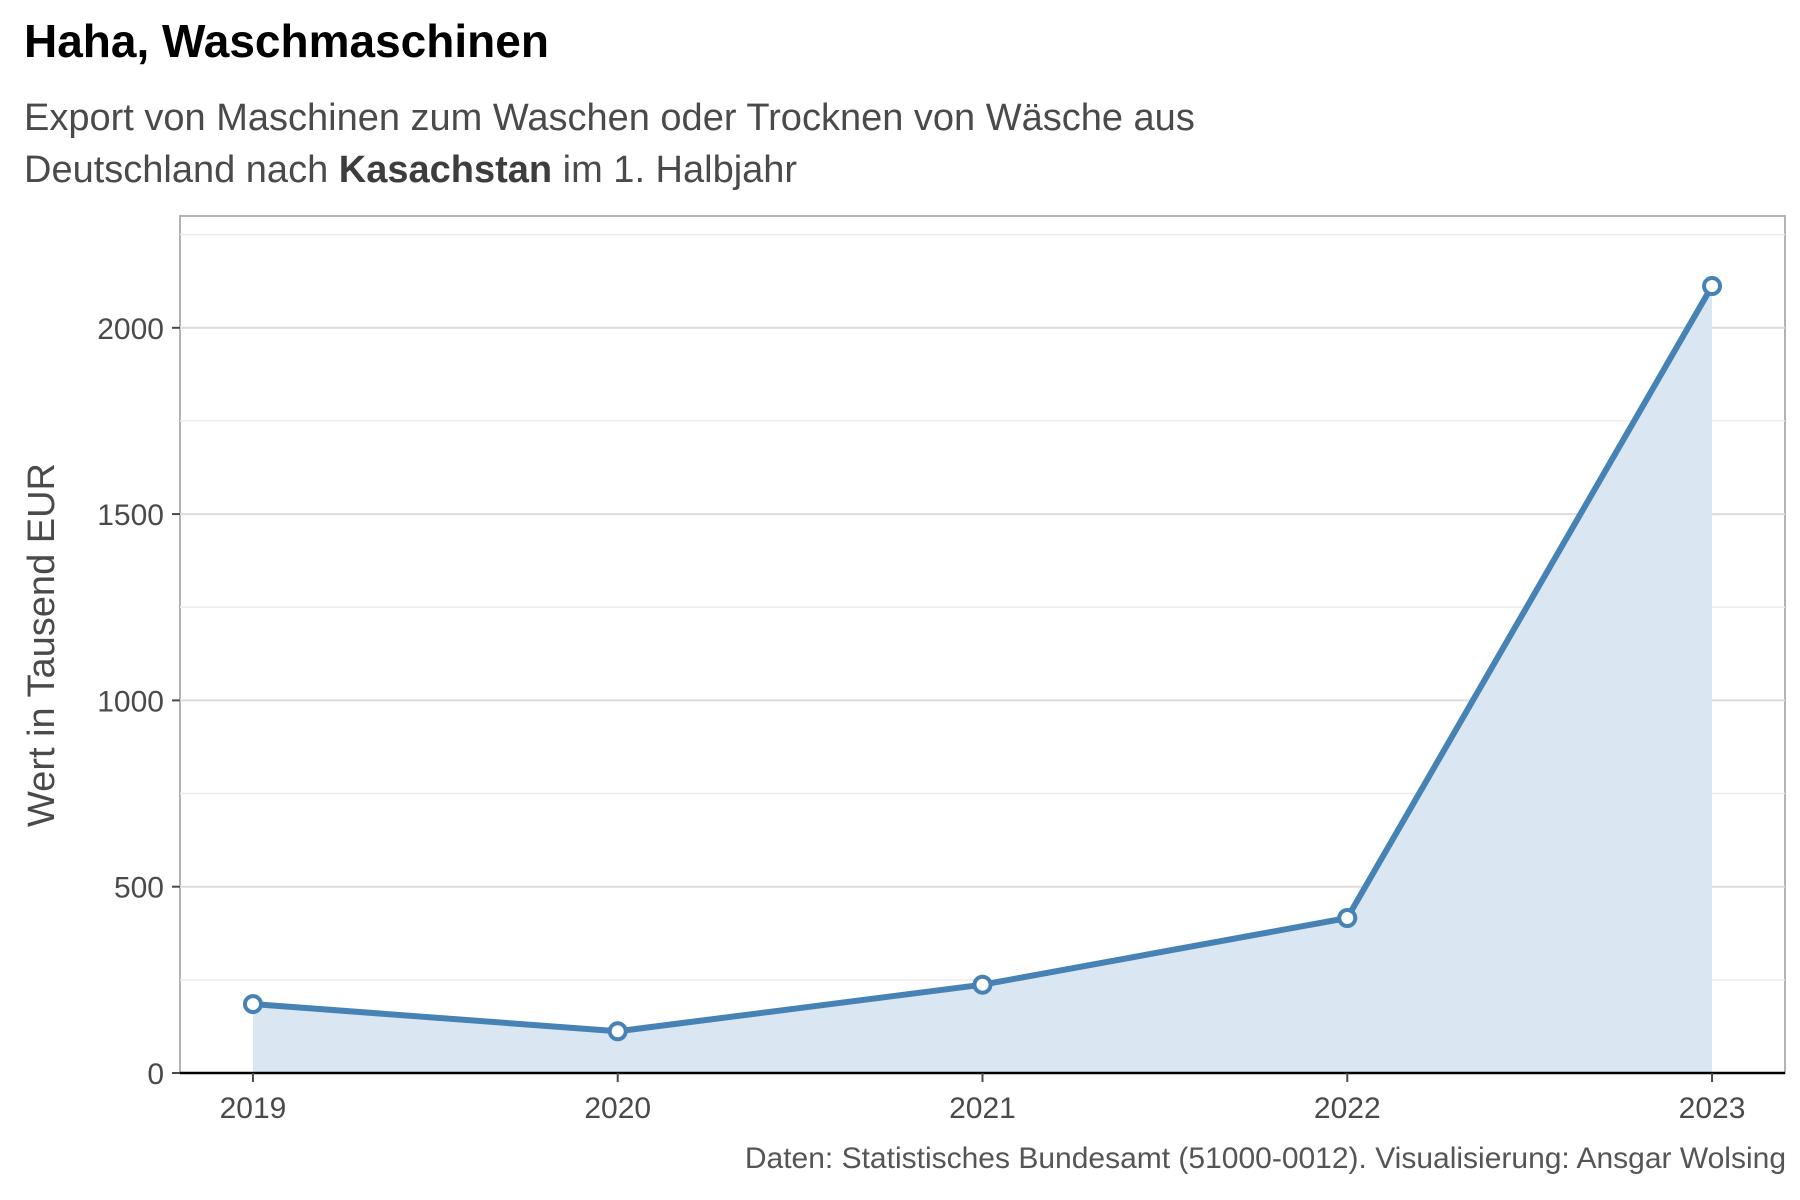  I want to click on chart-title: Haha, Waschmaschinen, so click(286, 41).